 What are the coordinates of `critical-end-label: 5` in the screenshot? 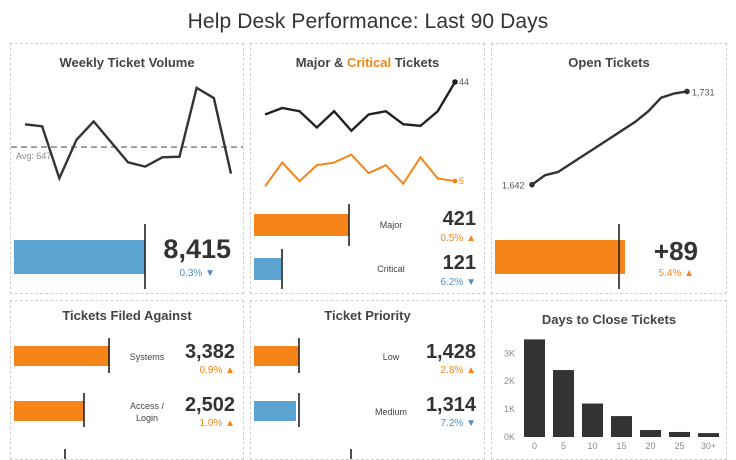 It's located at (461, 181).